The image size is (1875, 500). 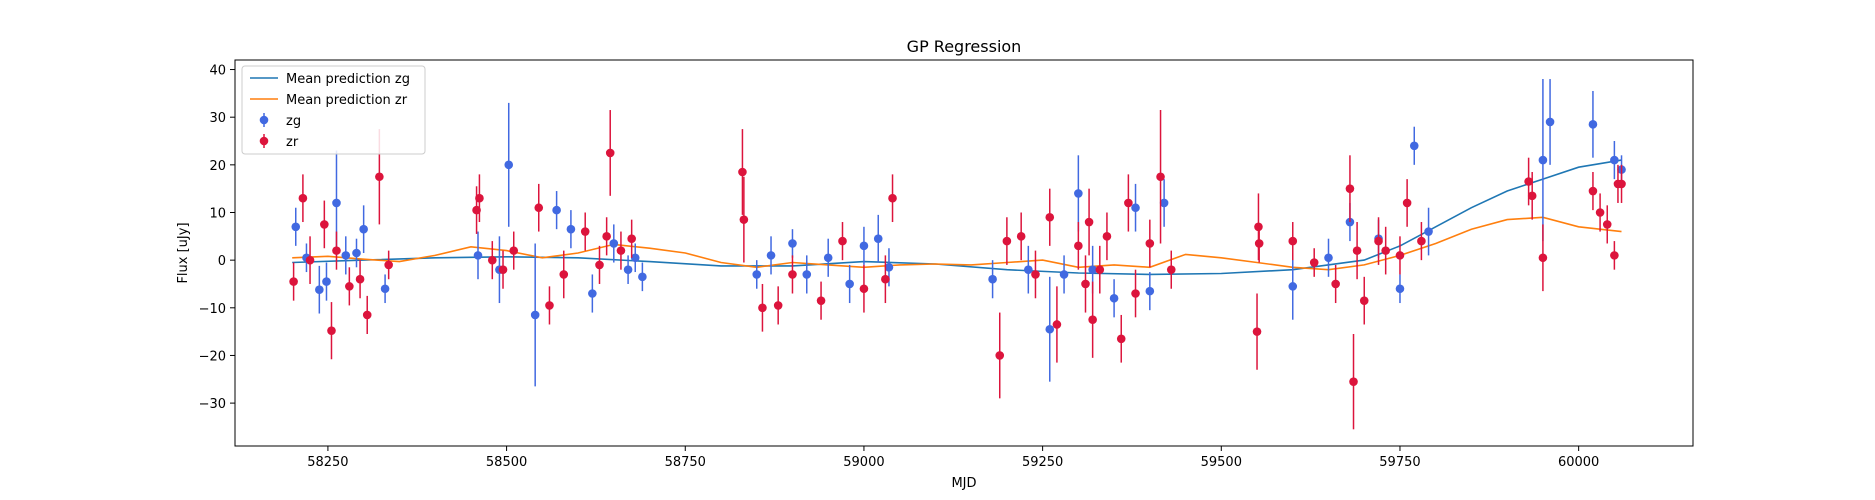 I want to click on y-tick-label: −30, so click(x=212, y=404).